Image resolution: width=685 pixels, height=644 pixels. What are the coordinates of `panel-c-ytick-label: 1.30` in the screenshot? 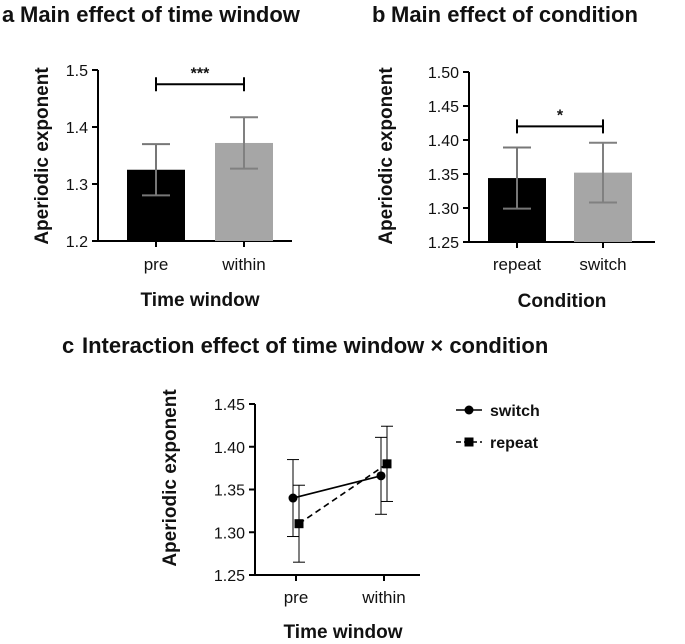 It's located at (229, 533).